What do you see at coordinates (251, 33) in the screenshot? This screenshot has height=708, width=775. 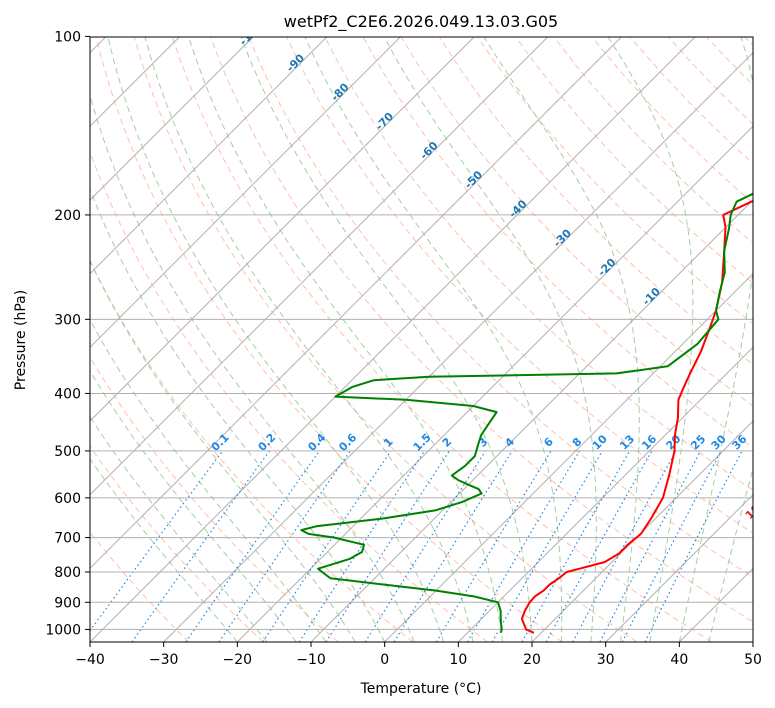 I see `isotherm-label: -100` at bounding box center [251, 33].